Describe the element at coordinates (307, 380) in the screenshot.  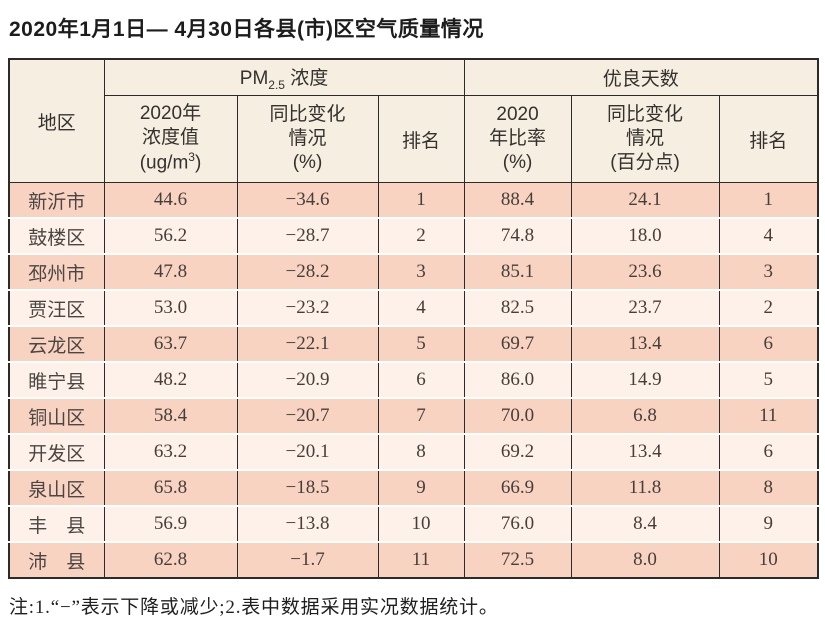
I see `pm25-change-cell: −20.9` at that location.